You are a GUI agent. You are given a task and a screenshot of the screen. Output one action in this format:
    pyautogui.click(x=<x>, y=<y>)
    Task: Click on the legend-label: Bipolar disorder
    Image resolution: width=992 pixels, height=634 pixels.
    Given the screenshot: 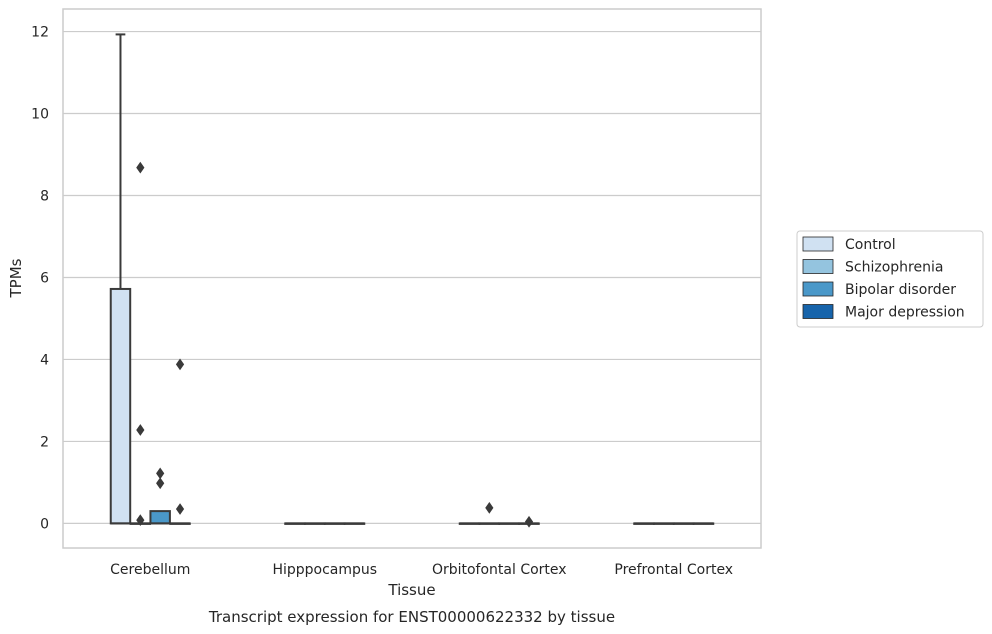 What is the action you would take?
    pyautogui.click(x=900, y=290)
    